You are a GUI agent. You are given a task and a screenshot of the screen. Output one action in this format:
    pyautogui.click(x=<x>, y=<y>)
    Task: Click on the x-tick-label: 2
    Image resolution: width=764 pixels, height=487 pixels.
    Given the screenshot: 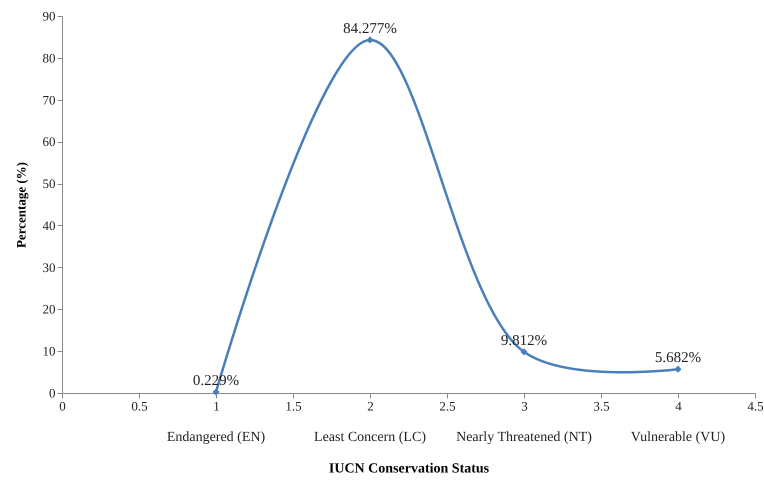 What is the action you would take?
    pyautogui.click(x=370, y=406)
    